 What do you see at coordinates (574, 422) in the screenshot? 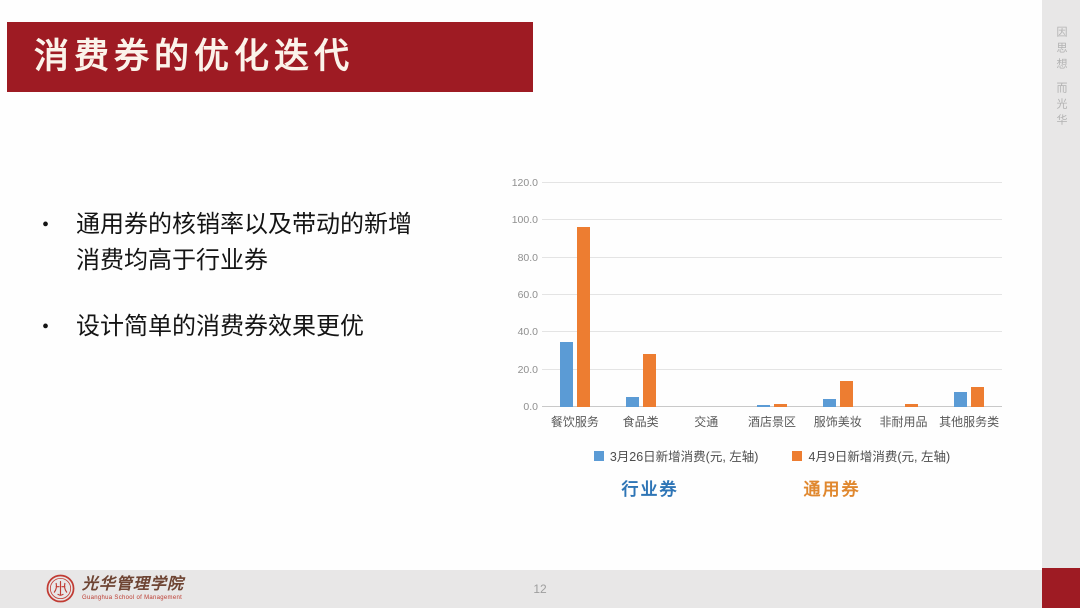
I see `x-axis-label: 餐饮服务` at bounding box center [574, 422].